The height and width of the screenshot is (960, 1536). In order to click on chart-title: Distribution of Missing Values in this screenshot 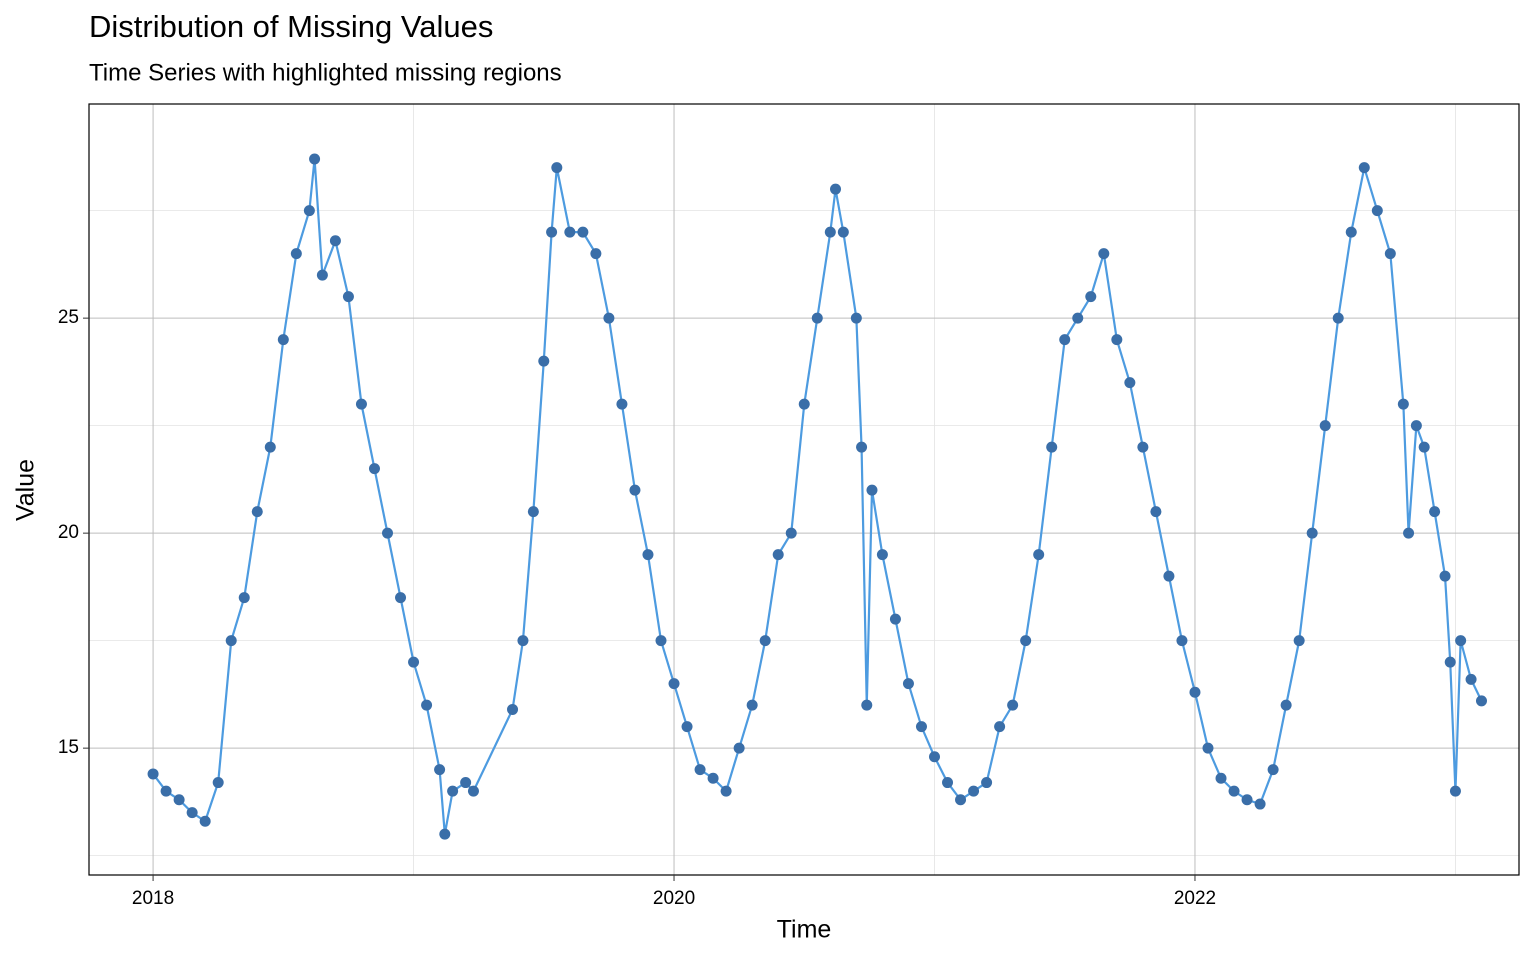, I will do `click(291, 26)`.